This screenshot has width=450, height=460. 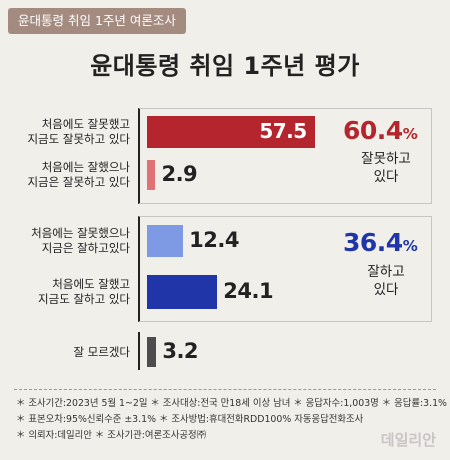 I want to click on bar-value-label: 12.4, so click(x=214, y=240).